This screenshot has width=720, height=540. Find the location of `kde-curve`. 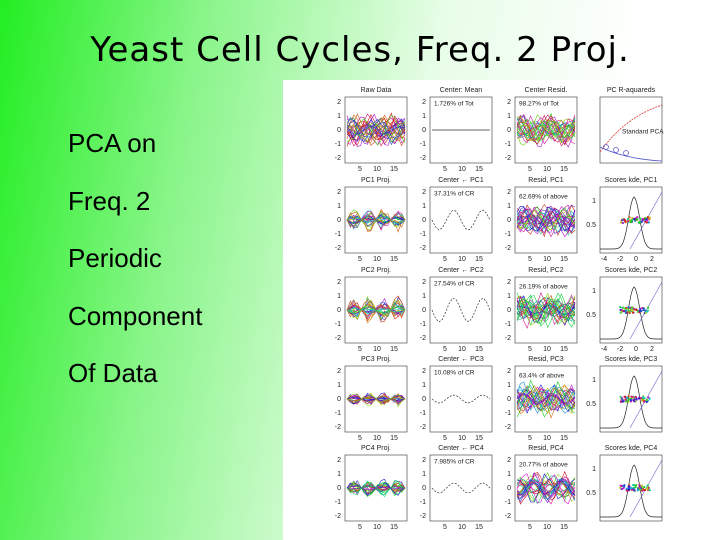

kde-curve is located at coordinates (631, 313).